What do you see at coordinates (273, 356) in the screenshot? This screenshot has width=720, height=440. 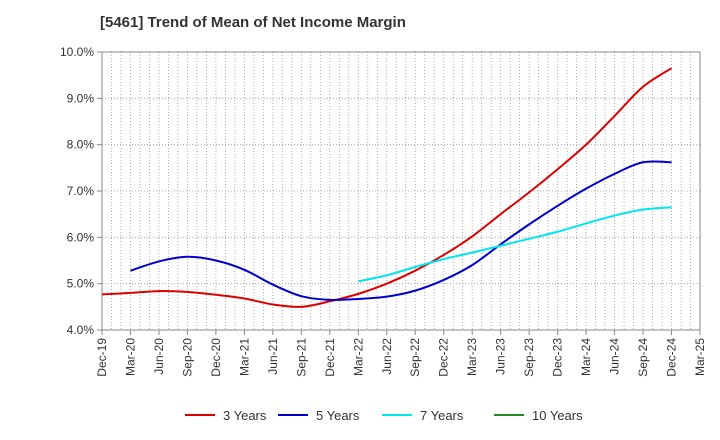 I see `x-tick-label: Jun-21` at bounding box center [273, 356].